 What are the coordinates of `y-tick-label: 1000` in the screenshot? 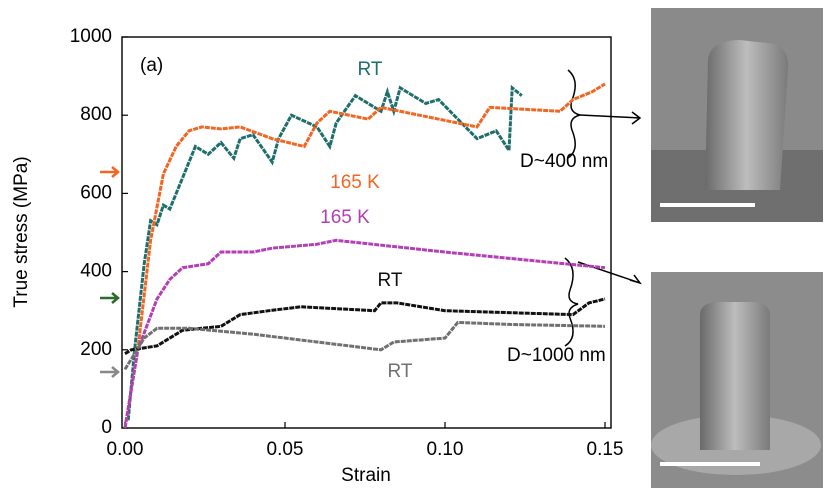 It's located at (91, 36).